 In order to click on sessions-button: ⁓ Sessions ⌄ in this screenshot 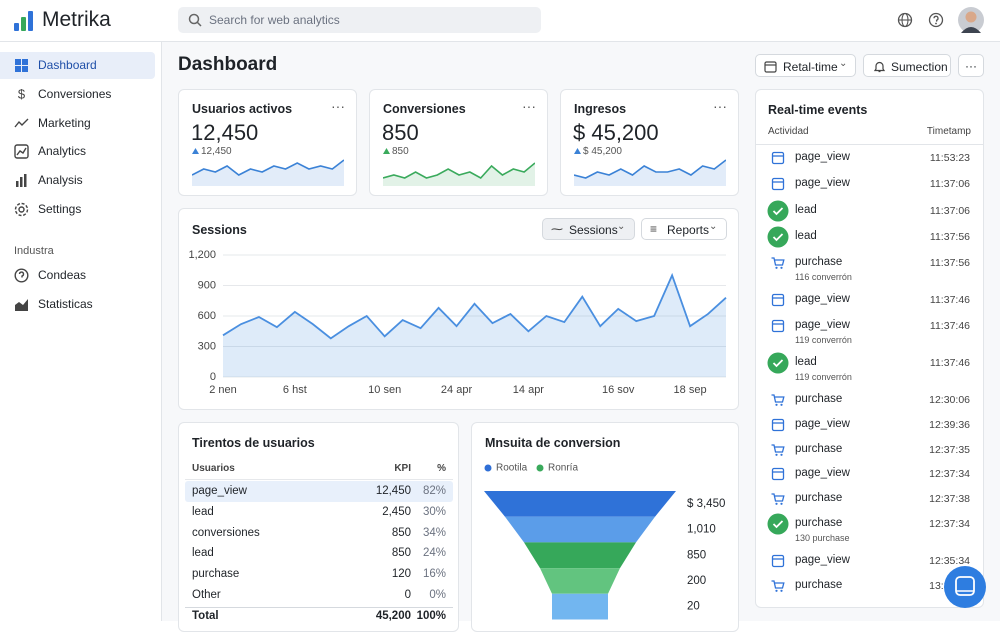, I will do `click(588, 229)`.